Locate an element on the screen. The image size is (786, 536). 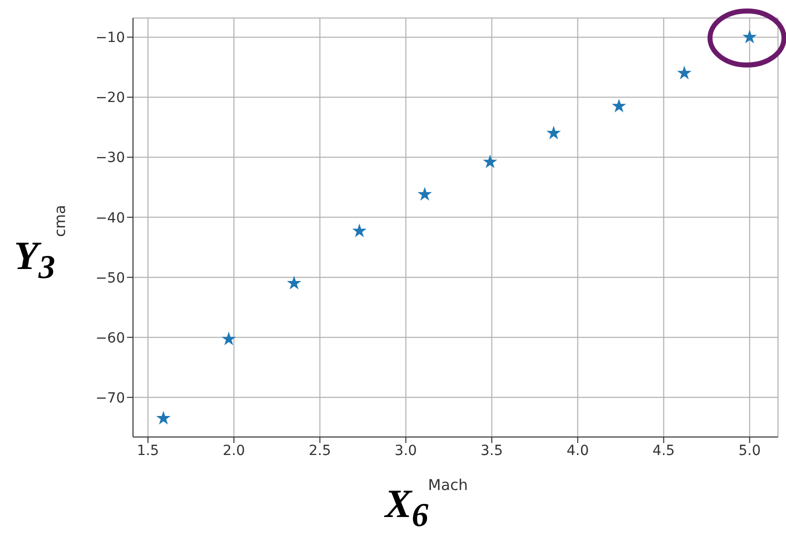
y-tick-label: −10 is located at coordinates (110, 38).